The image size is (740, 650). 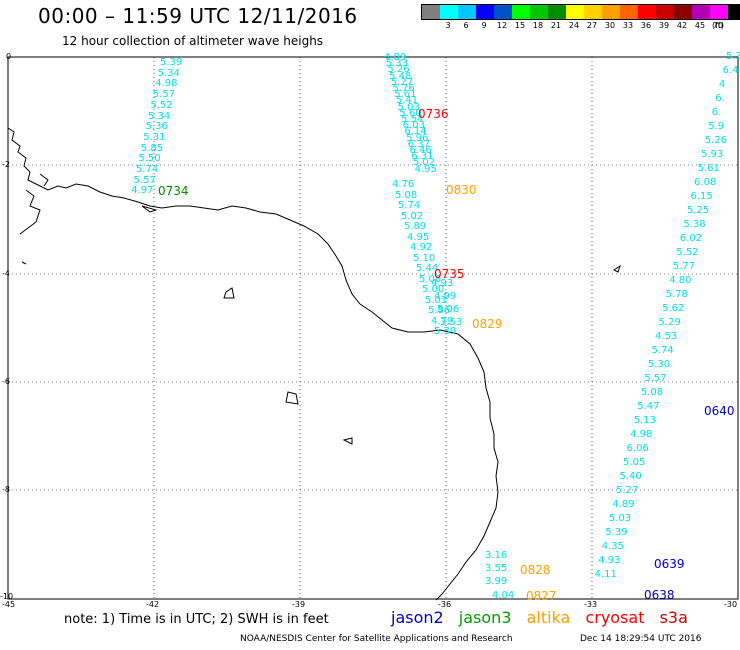 I want to click on color-scale-unit: (ft), so click(x=718, y=25).